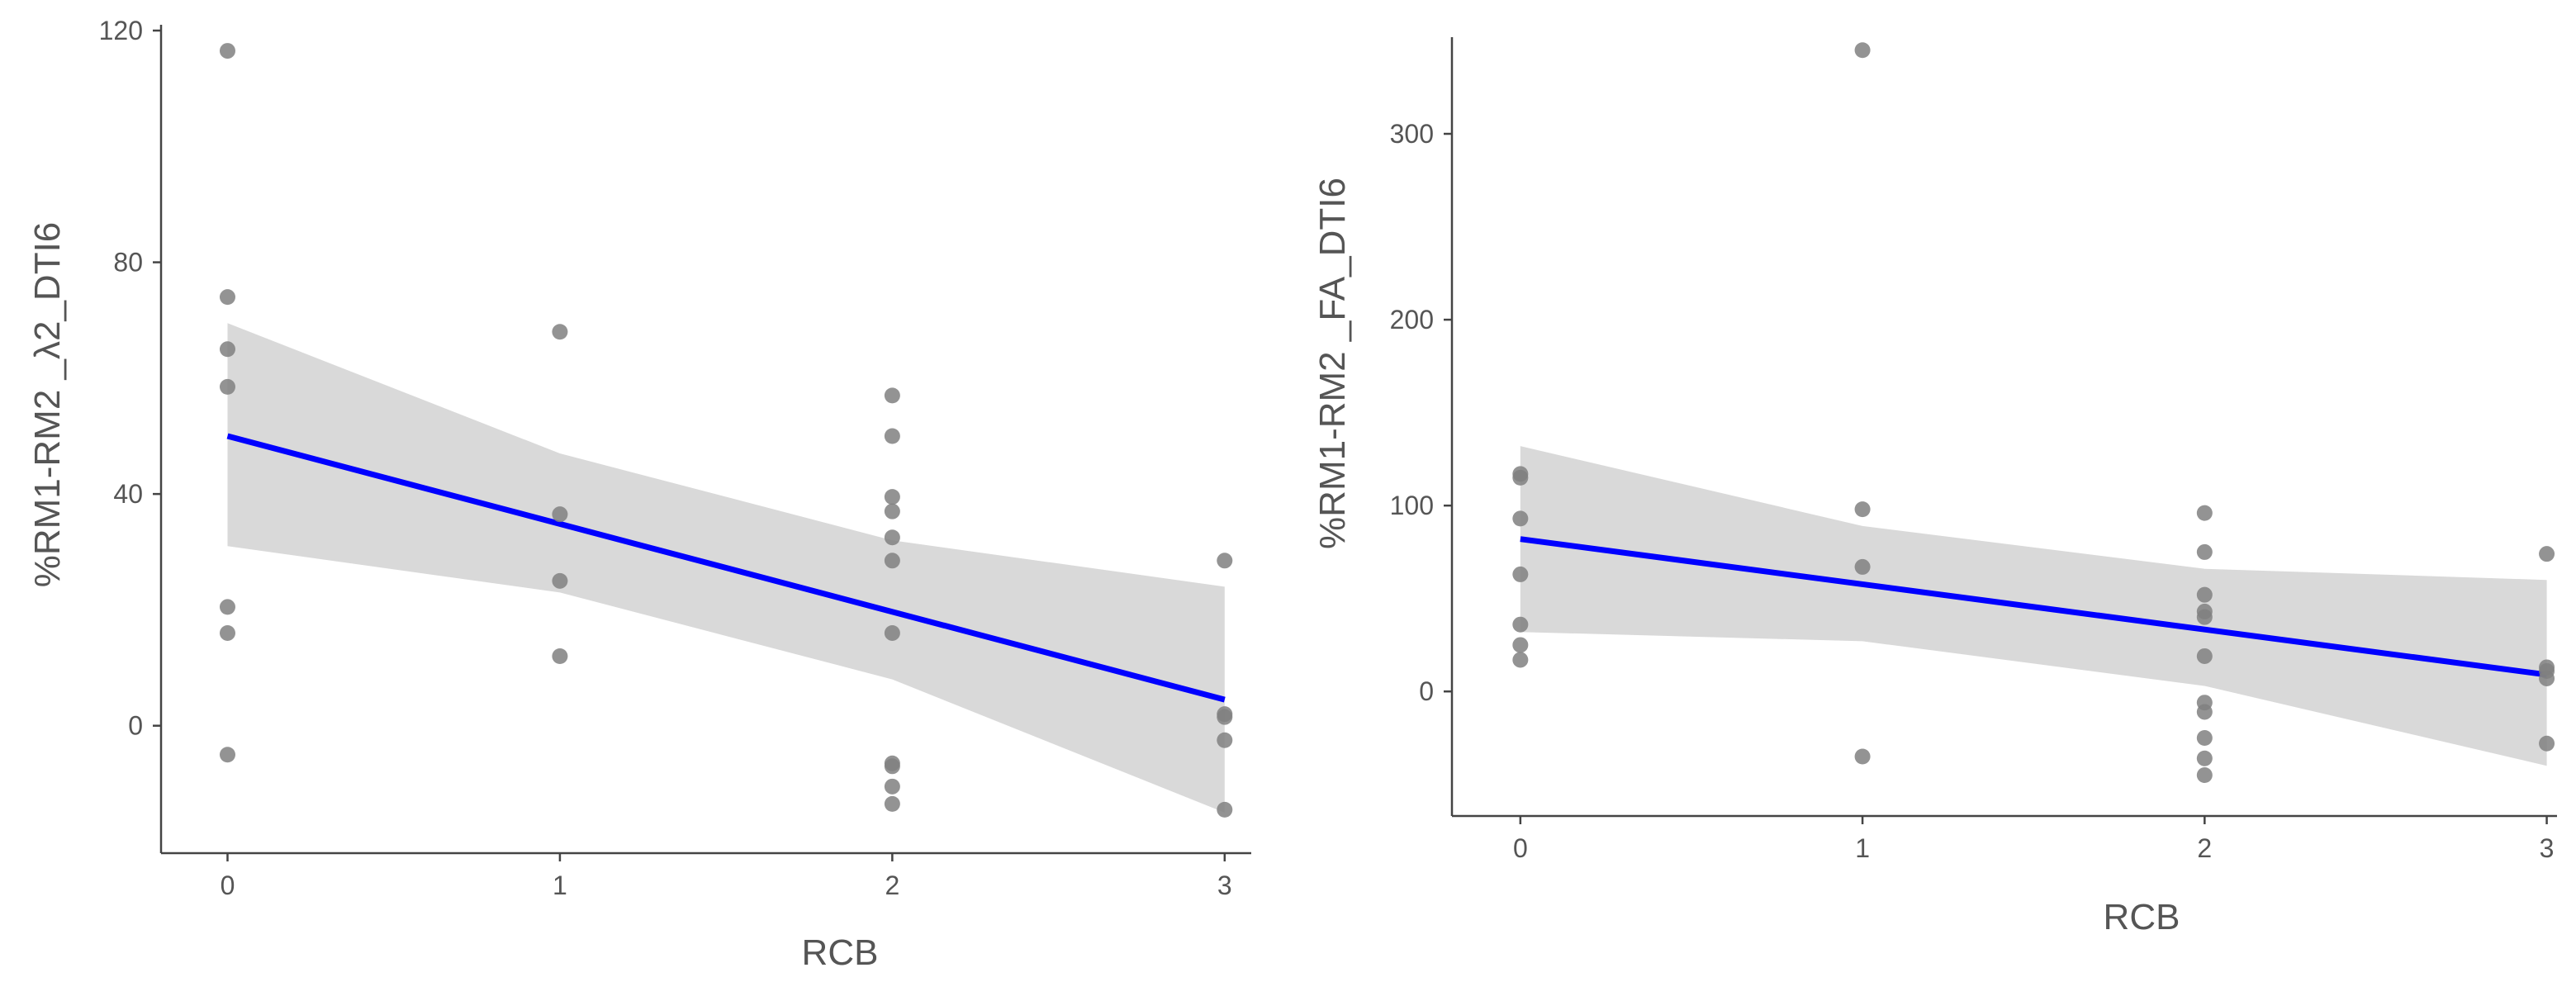 The width and height of the screenshot is (2576, 982). What do you see at coordinates (47, 405) in the screenshot?
I see `y-axis-title: %RM1-RM2 _λ2_DTI6` at bounding box center [47, 405].